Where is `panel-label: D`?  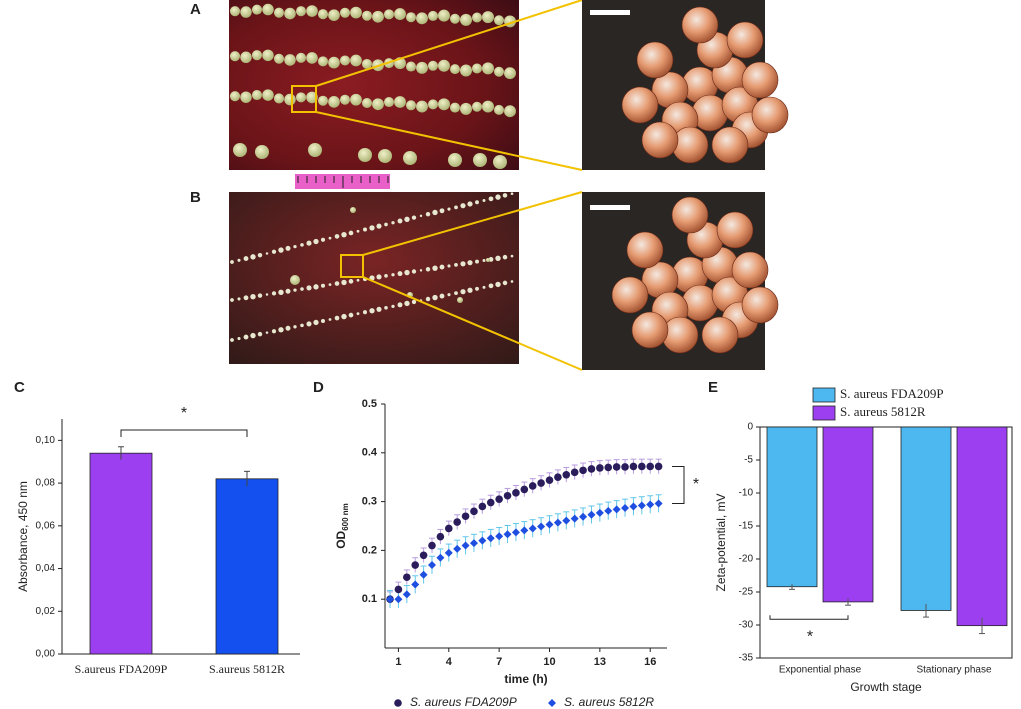
panel-label: D is located at coordinates (318, 387).